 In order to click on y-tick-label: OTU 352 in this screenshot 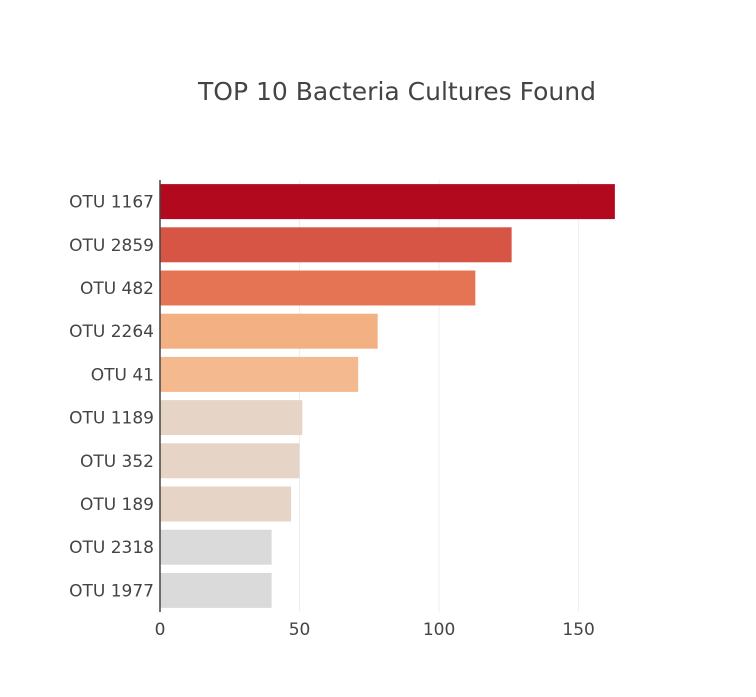, I will do `click(117, 462)`.